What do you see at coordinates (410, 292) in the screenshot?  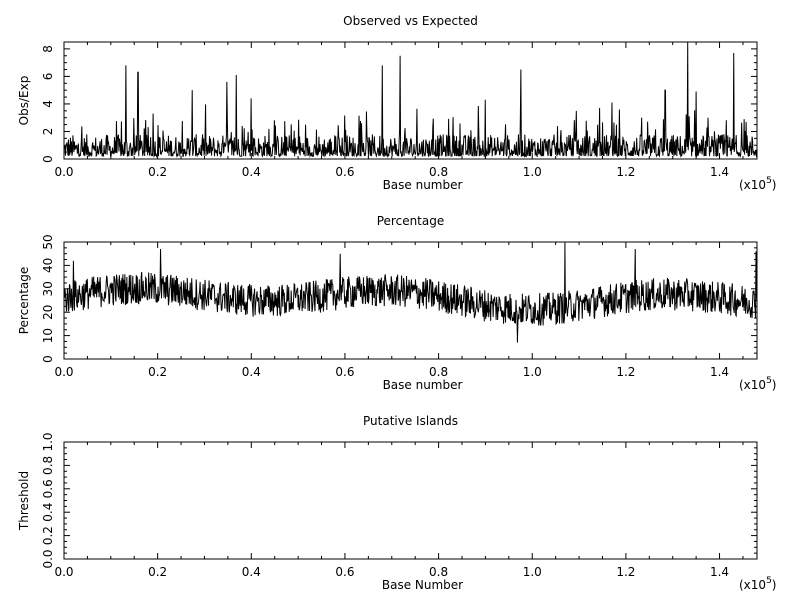 I see `series-line` at bounding box center [410, 292].